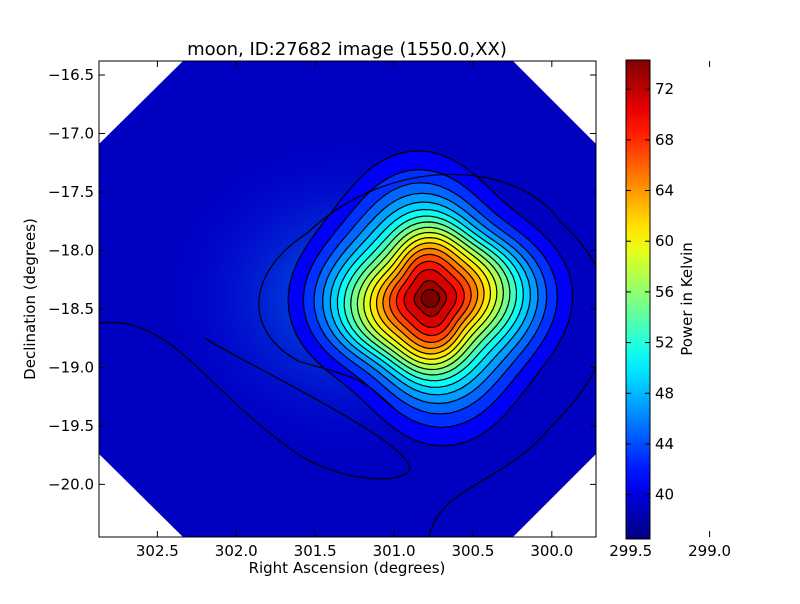 This screenshot has height=604, width=800. I want to click on x-tick-label: 301.5, so click(315, 551).